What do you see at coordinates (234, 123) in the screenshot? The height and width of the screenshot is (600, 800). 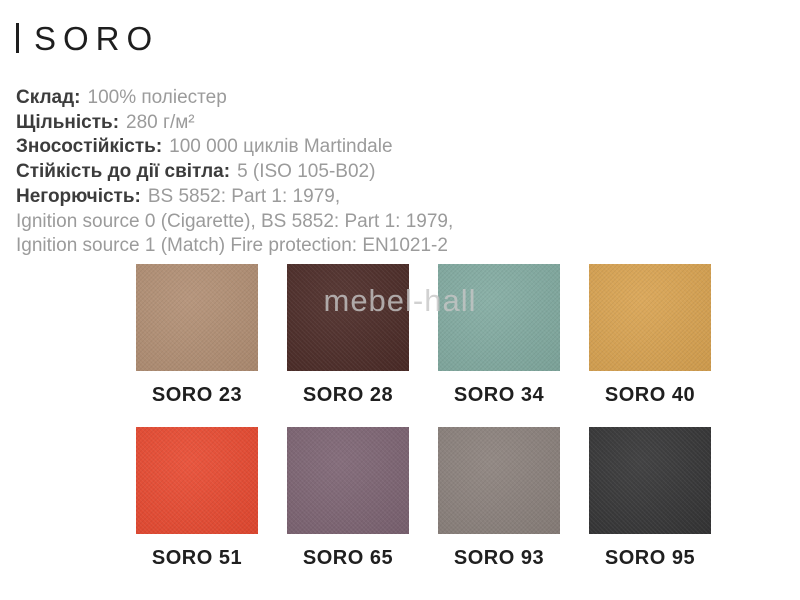 I see `spec-line: Щільність: 280 г/м²` at bounding box center [234, 123].